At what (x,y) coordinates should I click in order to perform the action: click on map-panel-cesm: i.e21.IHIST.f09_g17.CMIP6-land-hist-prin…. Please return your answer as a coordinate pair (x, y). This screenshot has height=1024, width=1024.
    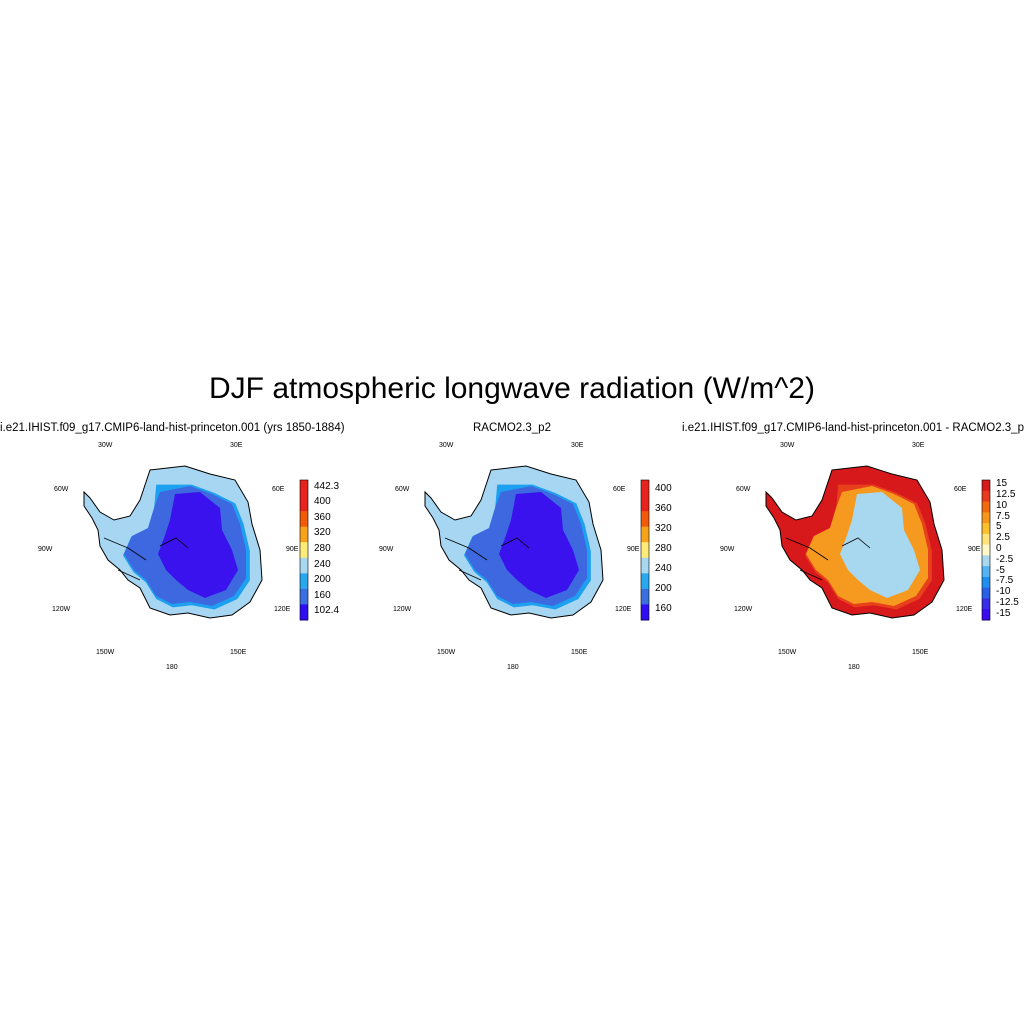
    Looking at the image, I should click on (172, 550).